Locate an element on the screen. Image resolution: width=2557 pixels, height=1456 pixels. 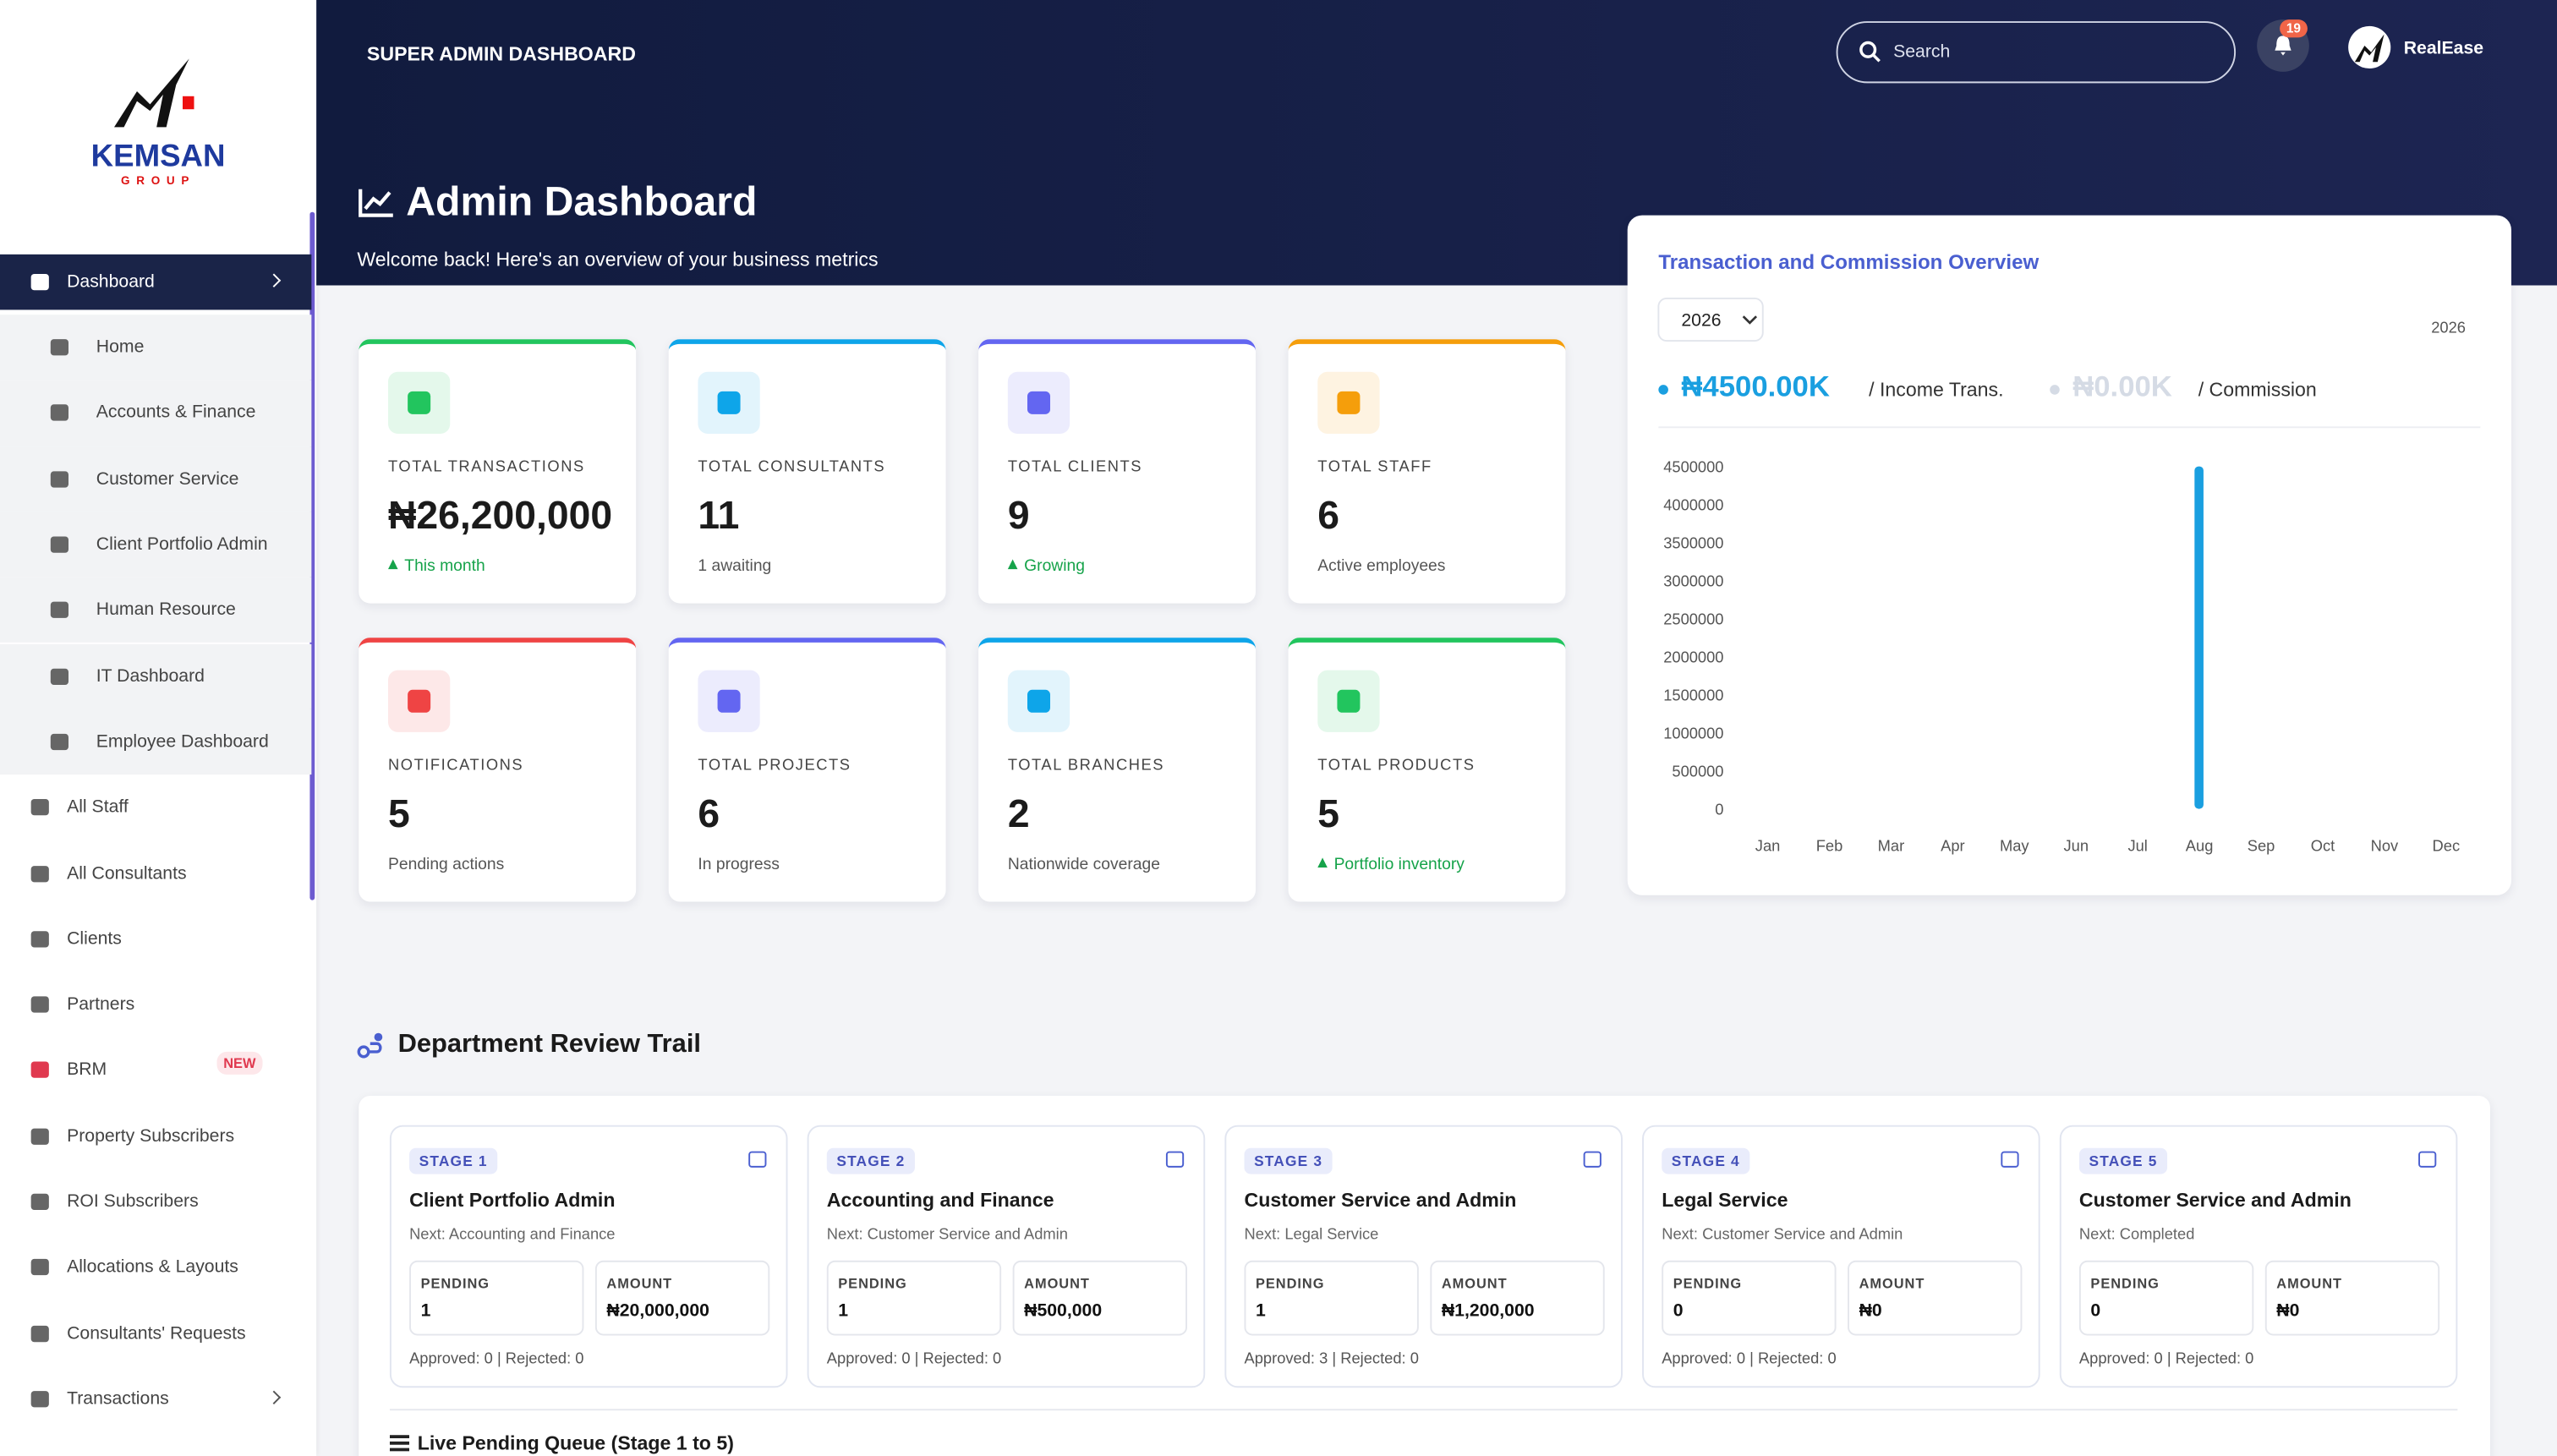
legend-total: ₦0.00K is located at coordinates (2122, 387).